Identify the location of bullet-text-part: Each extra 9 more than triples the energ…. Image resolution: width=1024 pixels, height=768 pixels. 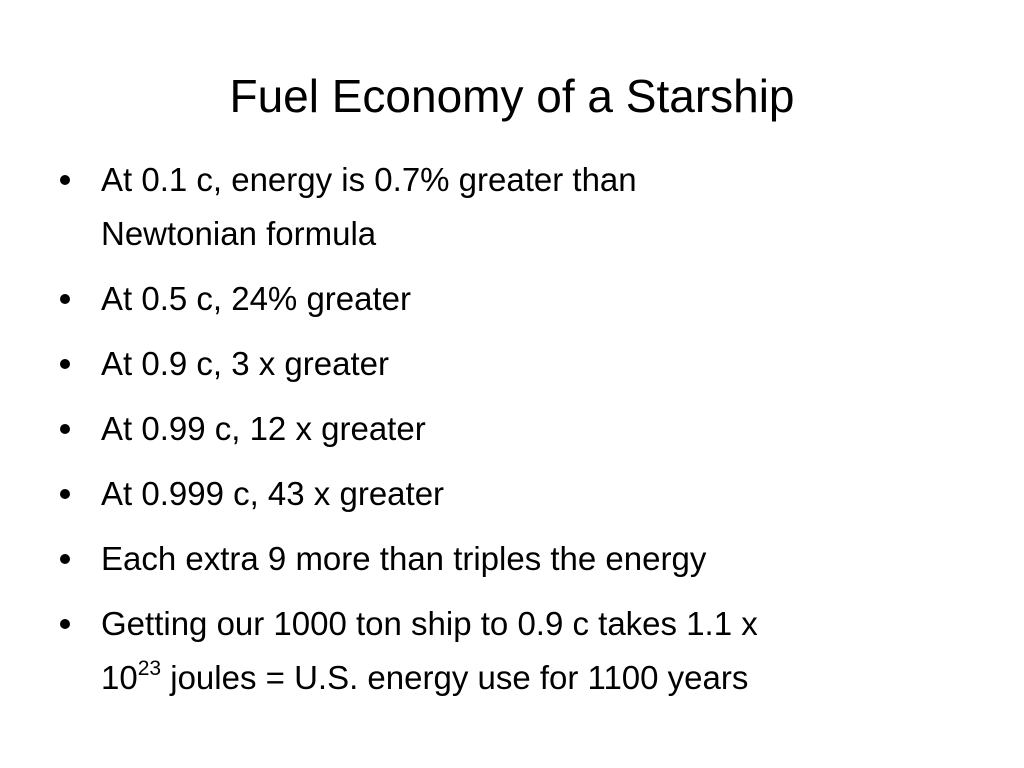
(404, 558).